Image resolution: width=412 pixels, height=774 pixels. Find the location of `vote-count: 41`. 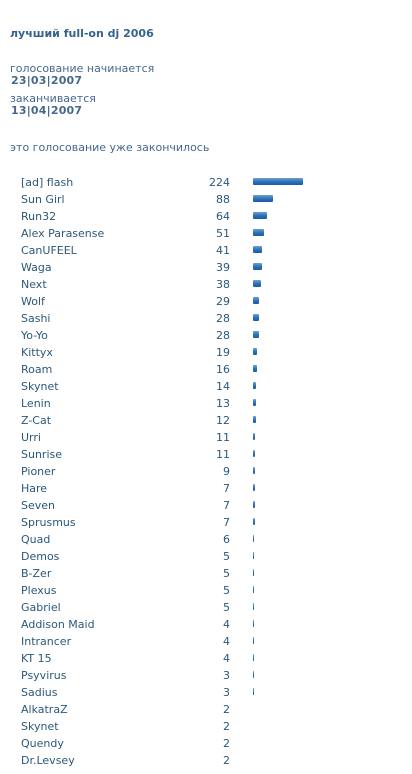

vote-count: 41 is located at coordinates (223, 250).